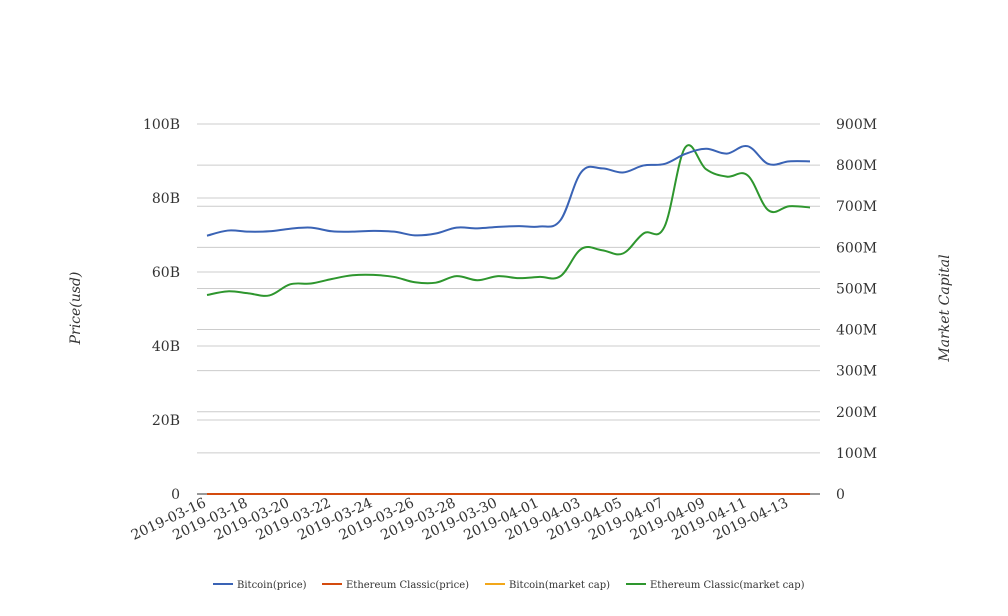 The width and height of the screenshot is (1008, 616). Describe the element at coordinates (161, 310) in the screenshot. I see `y-left-axis: 0 20B 40B 60B 80B 100B` at that location.